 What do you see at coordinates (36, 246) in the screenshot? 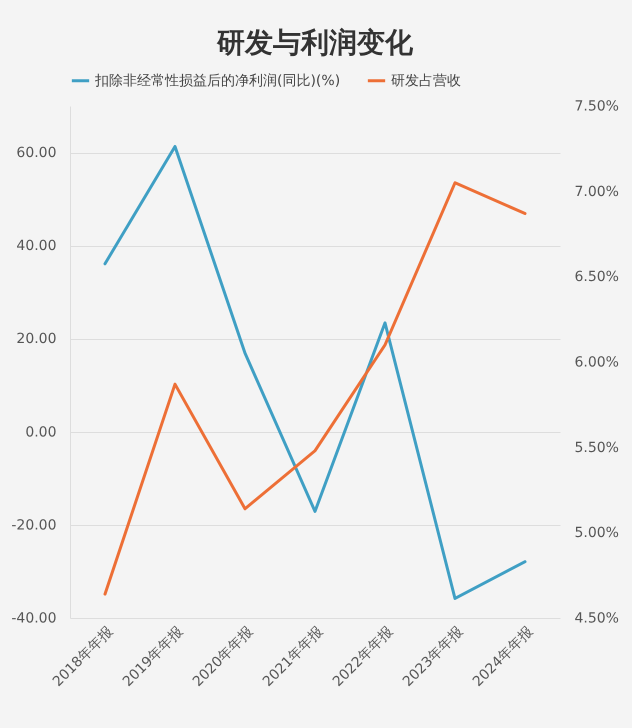
I see `y-tick-label: 40.00` at bounding box center [36, 246].